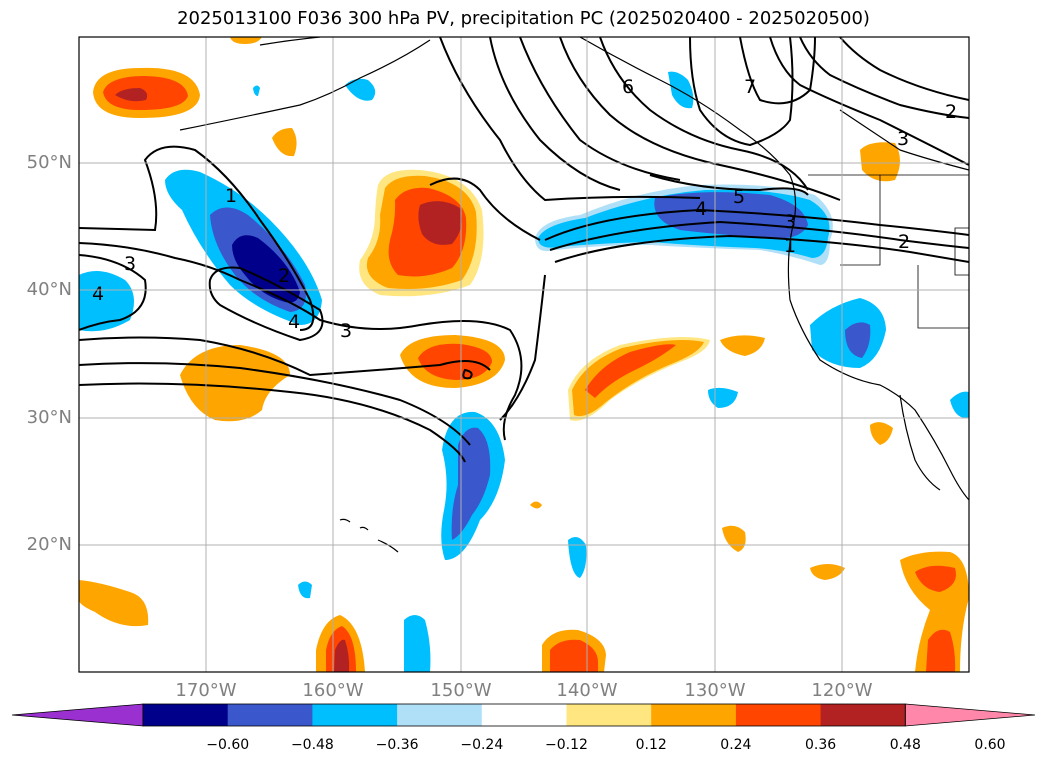 The height and width of the screenshot is (765, 1047). What do you see at coordinates (461, 690) in the screenshot?
I see `lon-label: 150°W` at bounding box center [461, 690].